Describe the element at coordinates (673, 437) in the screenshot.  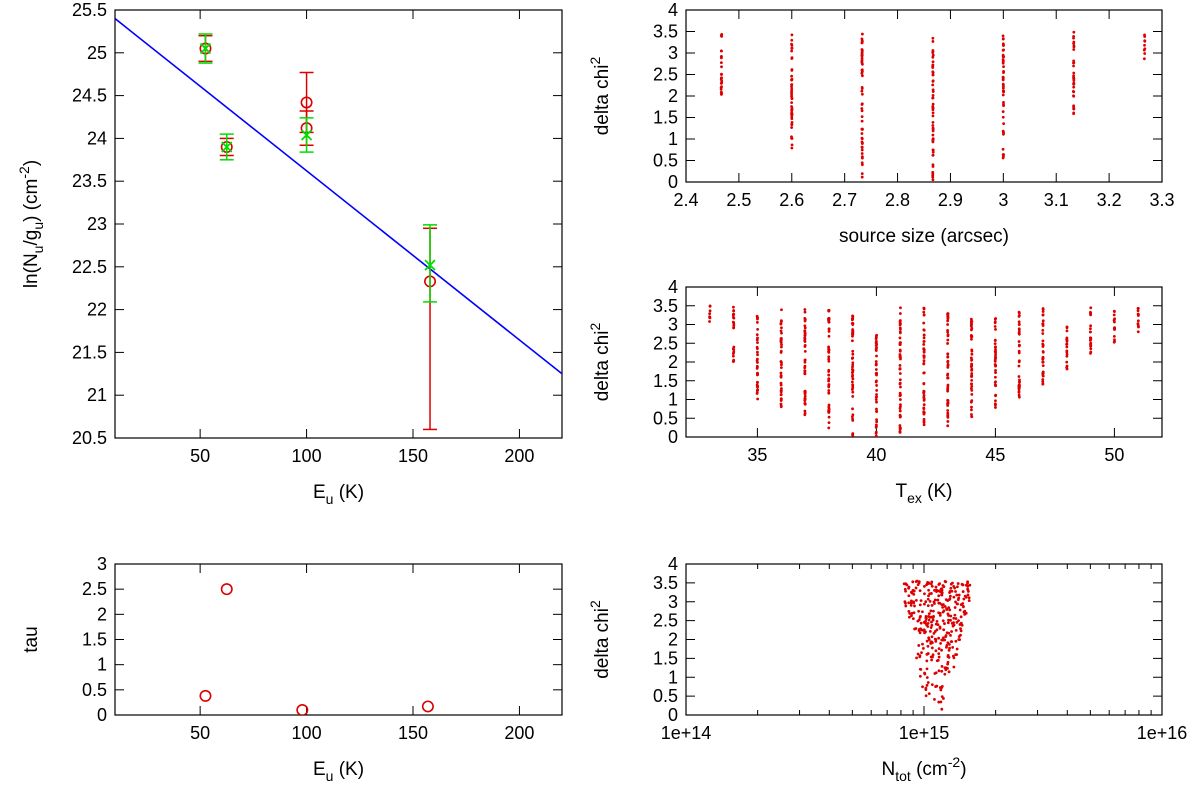
I see `y-tick-label: 0` at that location.